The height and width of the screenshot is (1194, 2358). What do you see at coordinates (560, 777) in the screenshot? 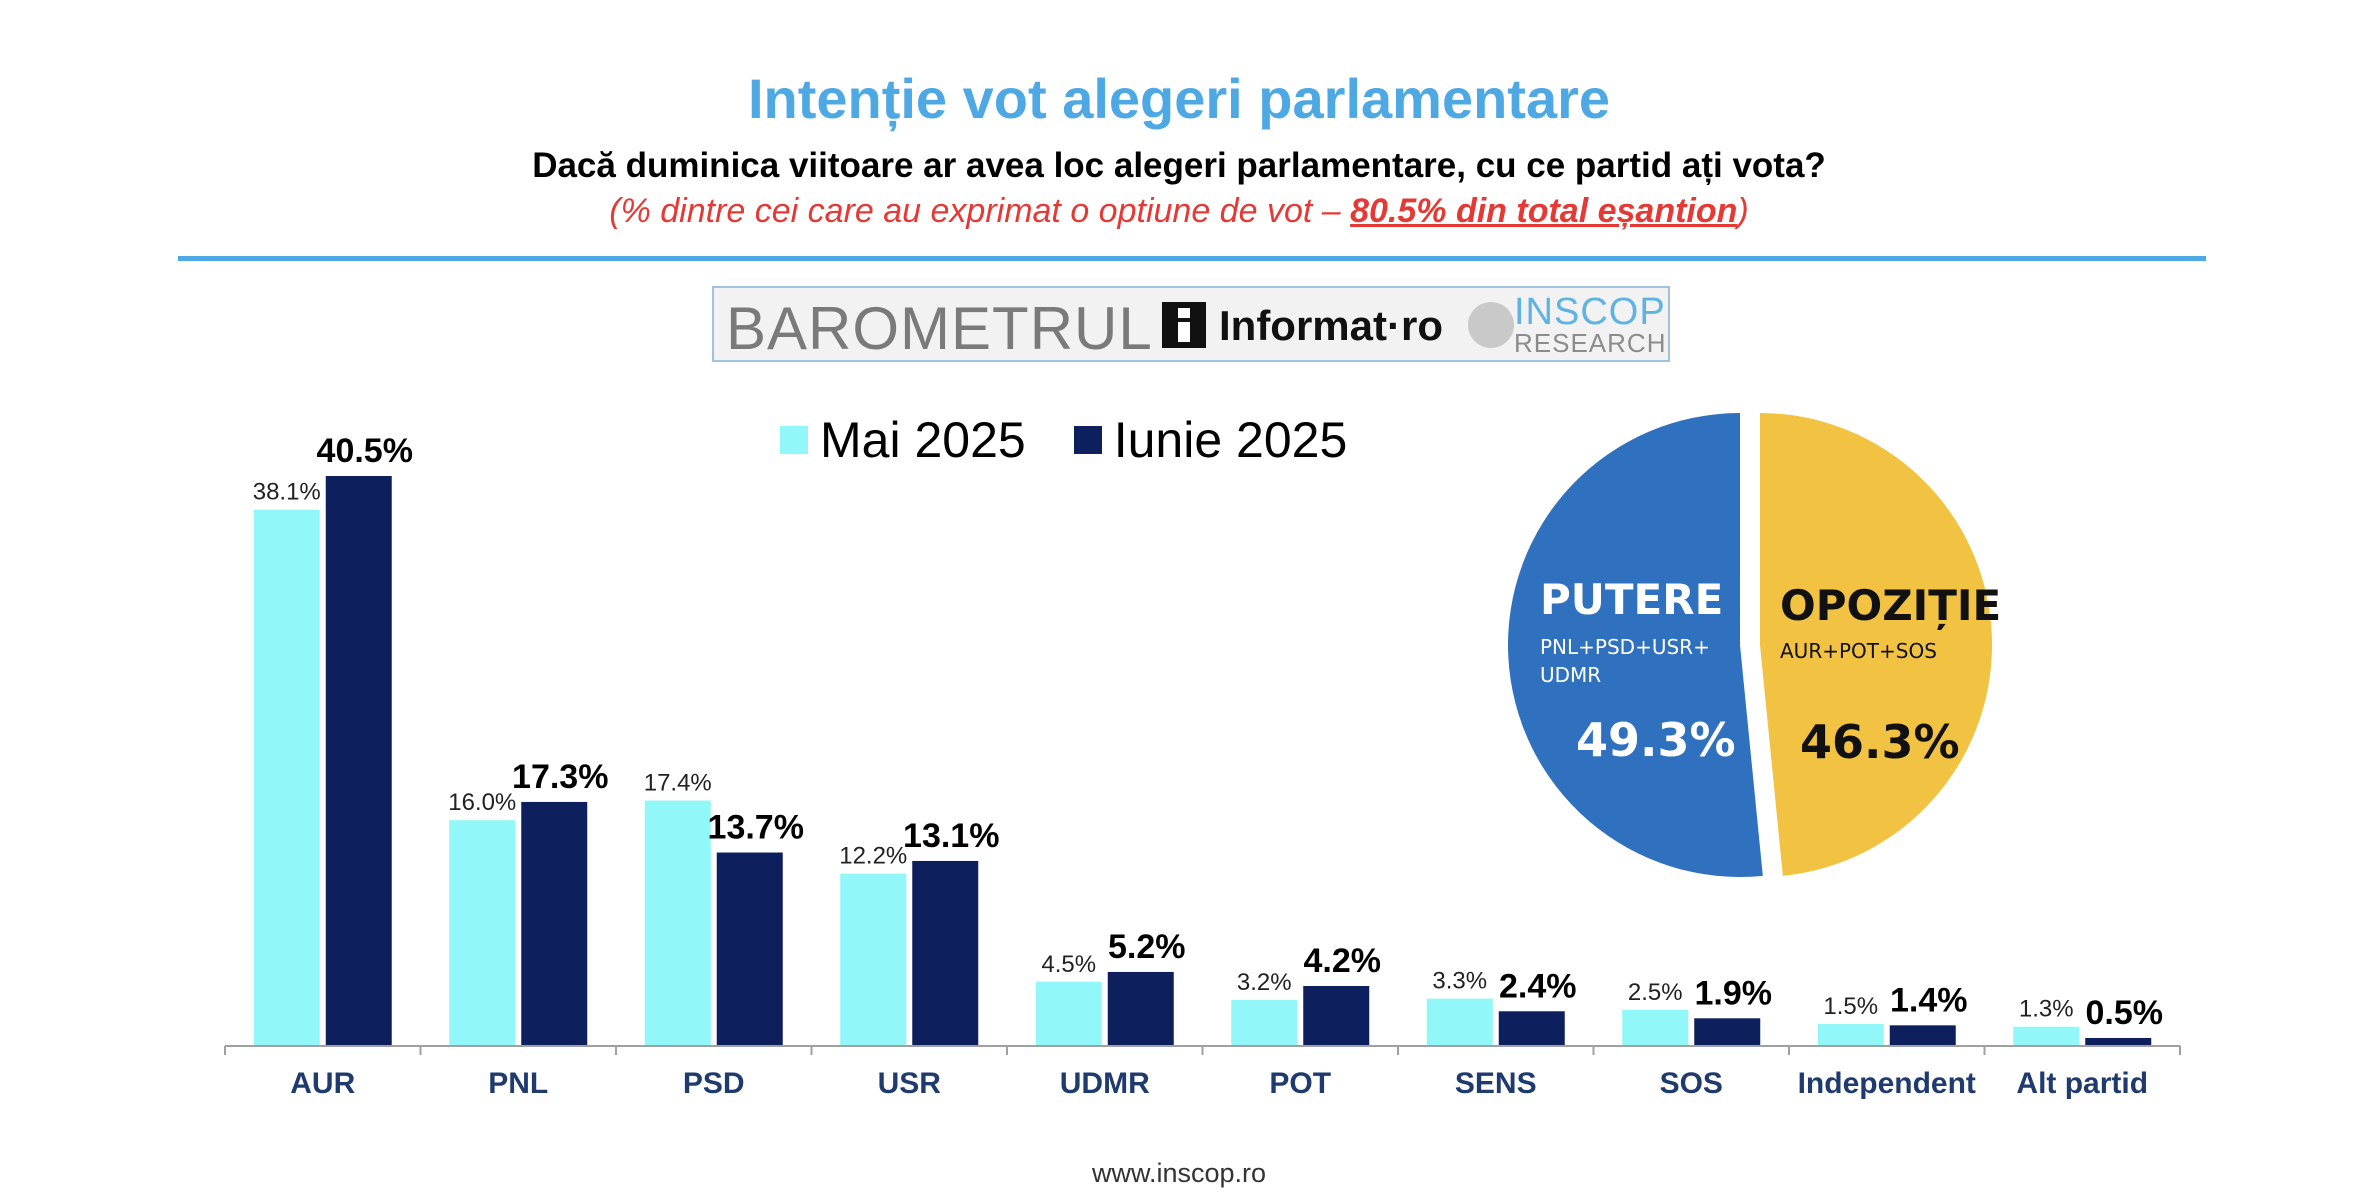
I see `data-label-iunie: 17.3%` at bounding box center [560, 777].